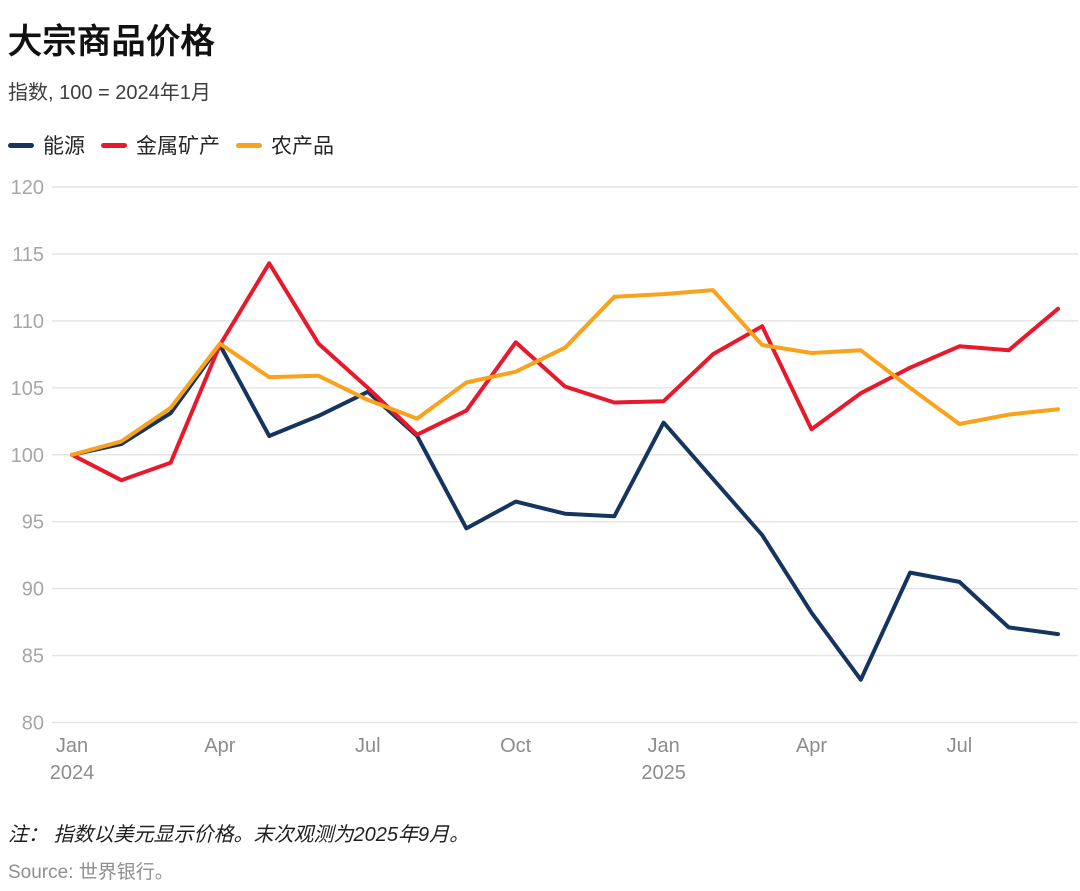 This screenshot has width=1080, height=891. Describe the element at coordinates (28, 255) in the screenshot. I see `y-axis-label: 115` at that location.